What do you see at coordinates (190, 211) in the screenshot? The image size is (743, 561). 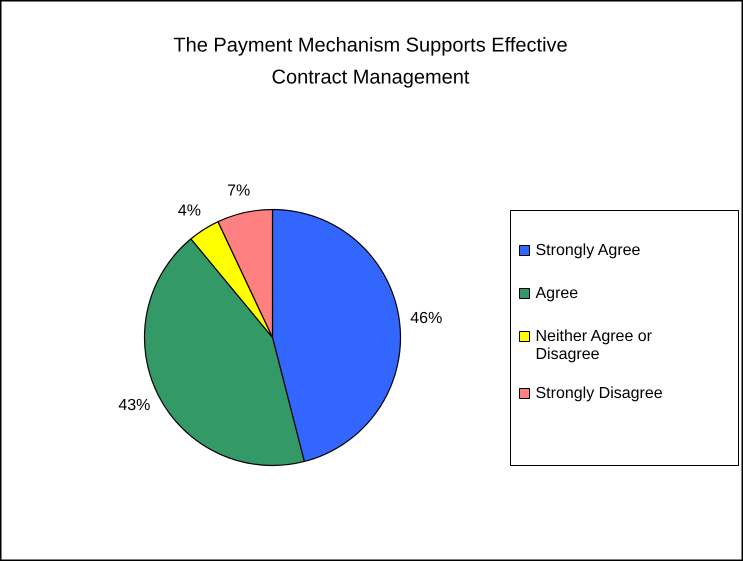 I see `data-label: 4%` at bounding box center [190, 211].